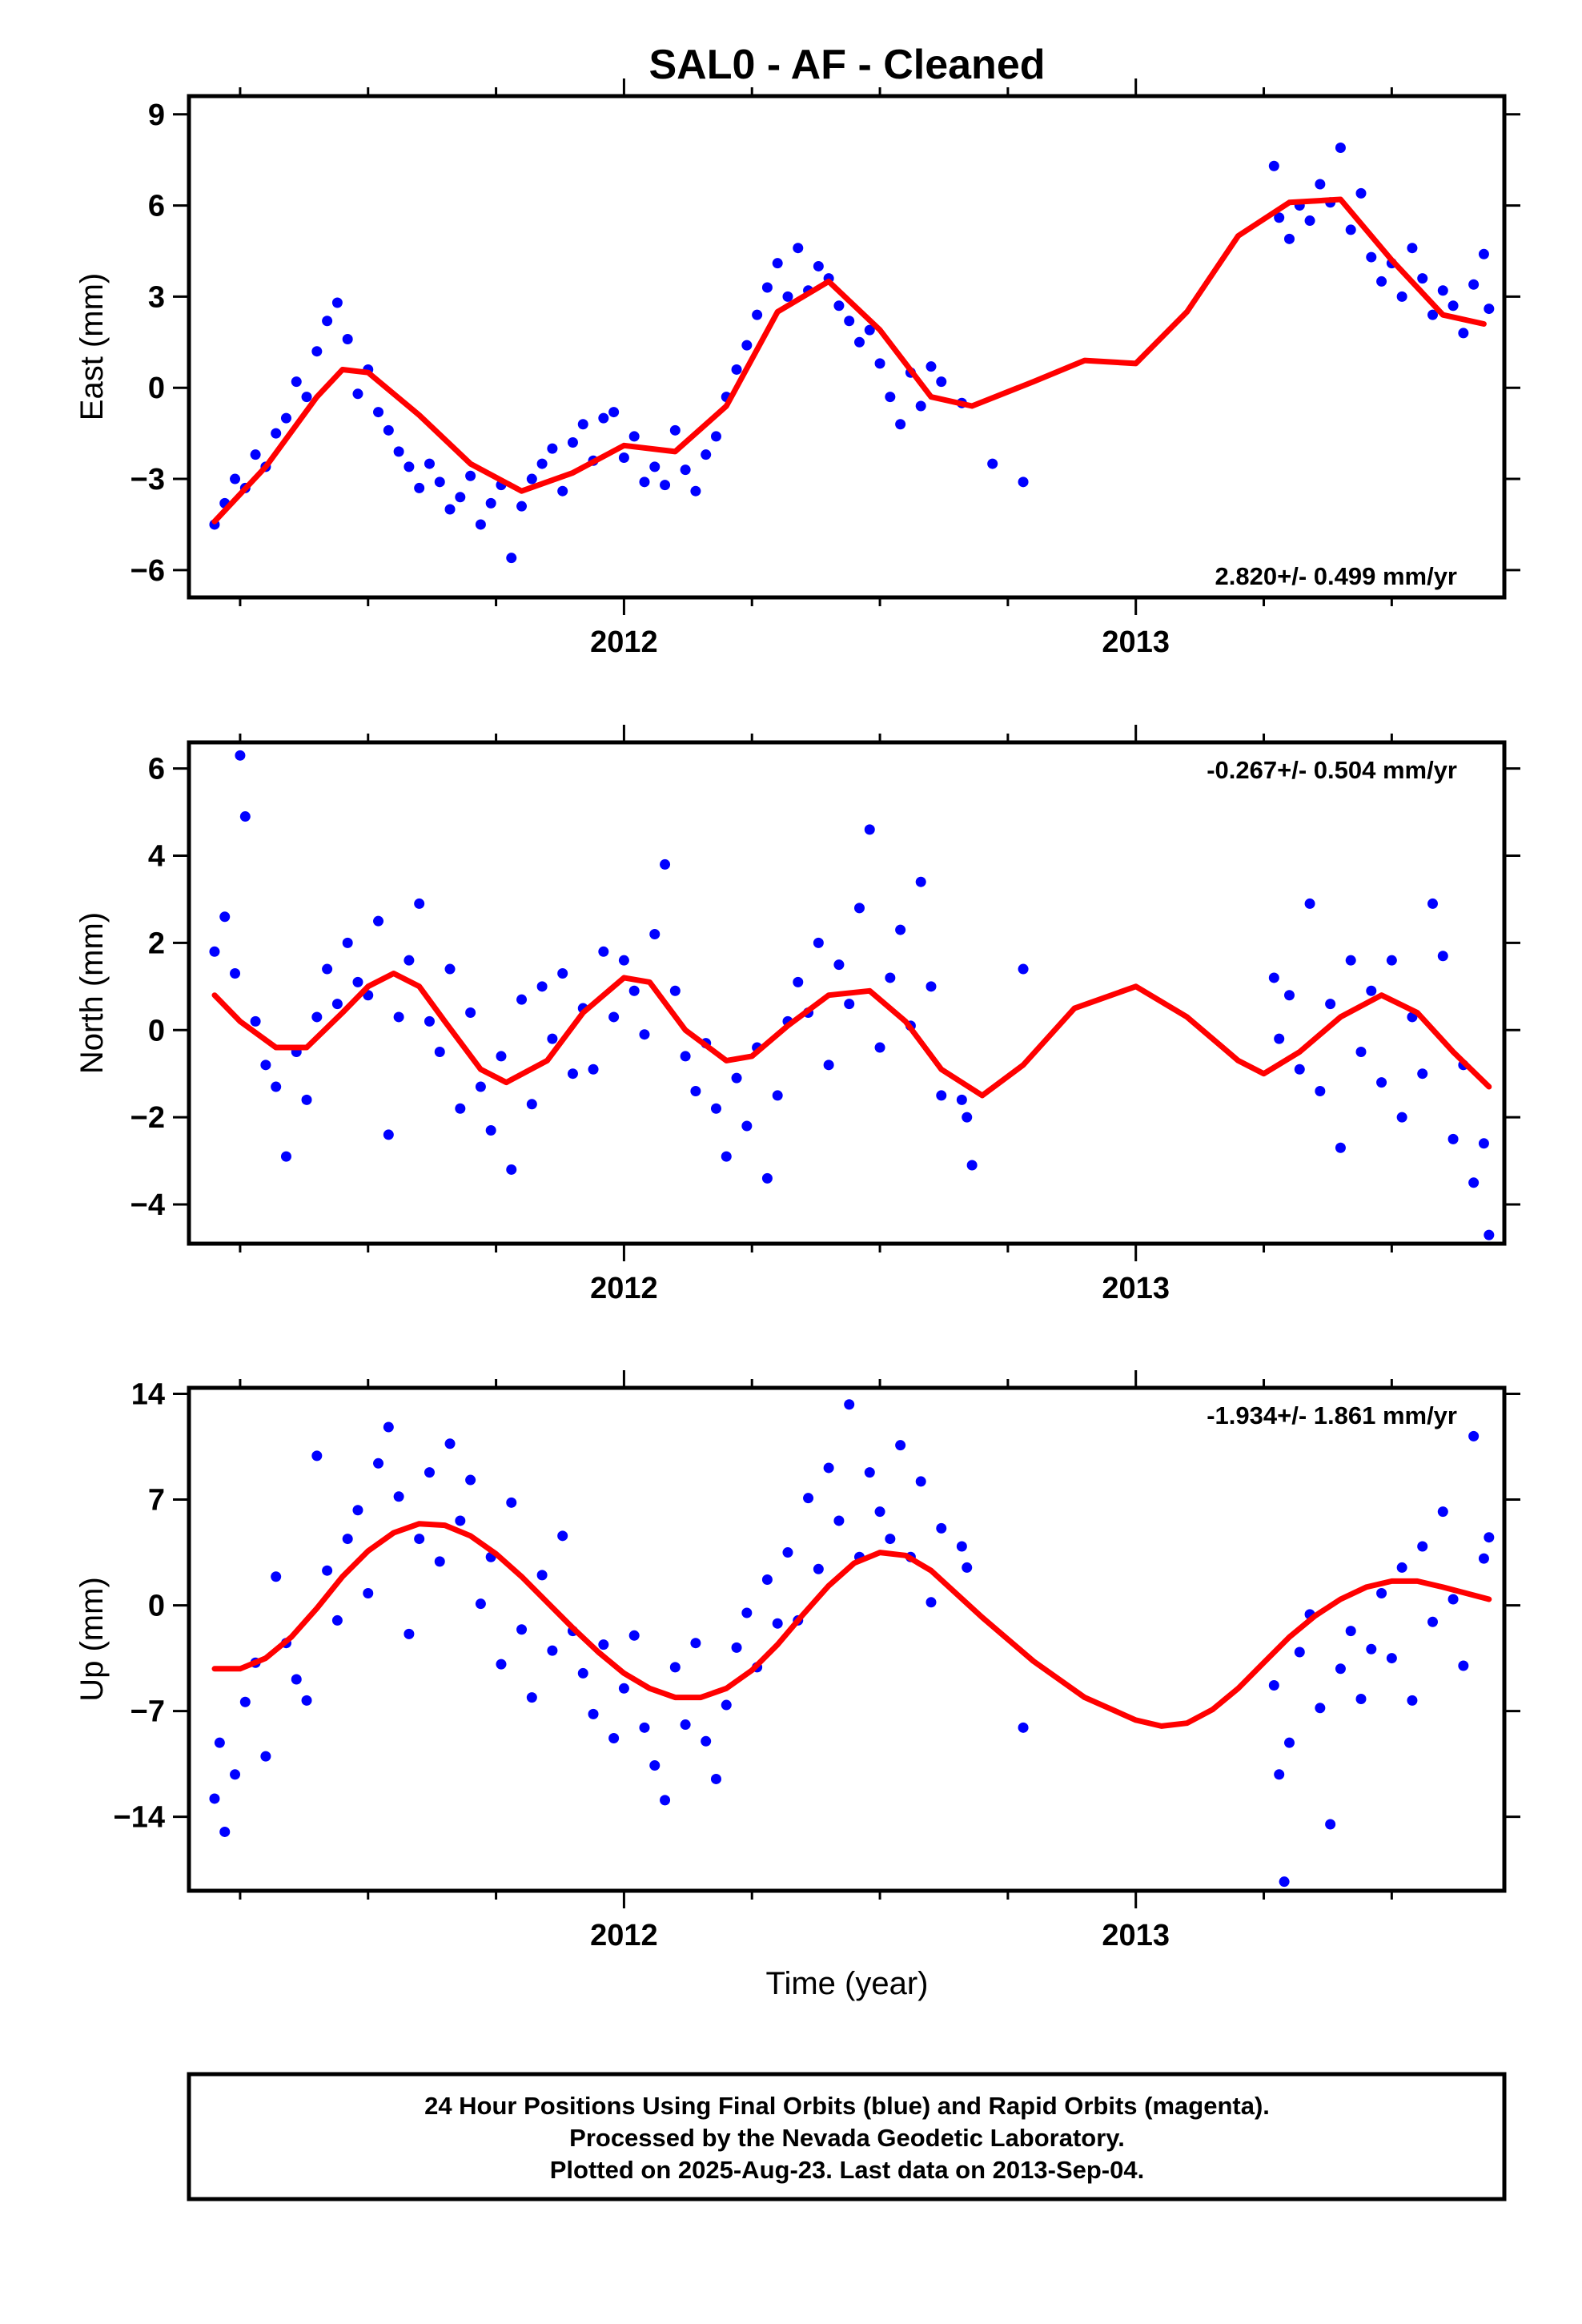 The width and height of the screenshot is (1582, 2324). Describe the element at coordinates (156, 1501) in the screenshot. I see `y-tick-label: 7` at that location.